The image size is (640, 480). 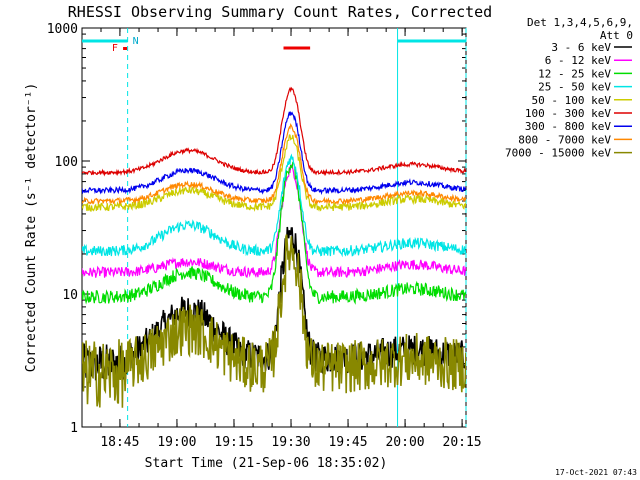 I want to click on y-tick-label: 1000, so click(x=62, y=29).